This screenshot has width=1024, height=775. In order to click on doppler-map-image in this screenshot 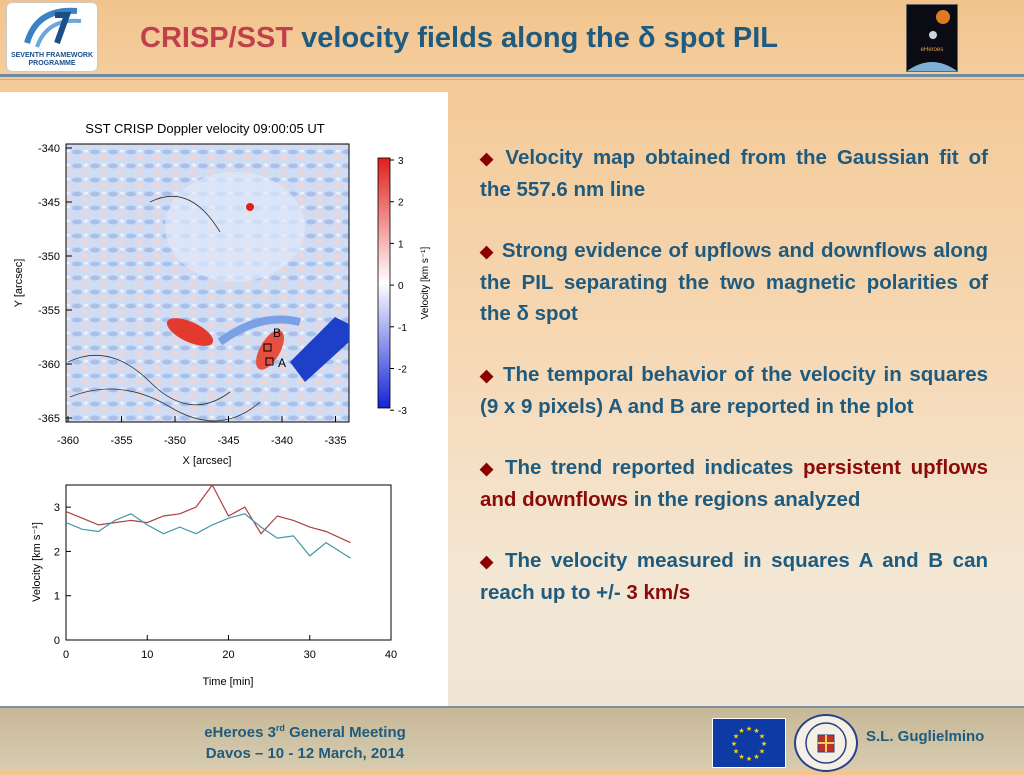, I will do `click(207, 283)`.